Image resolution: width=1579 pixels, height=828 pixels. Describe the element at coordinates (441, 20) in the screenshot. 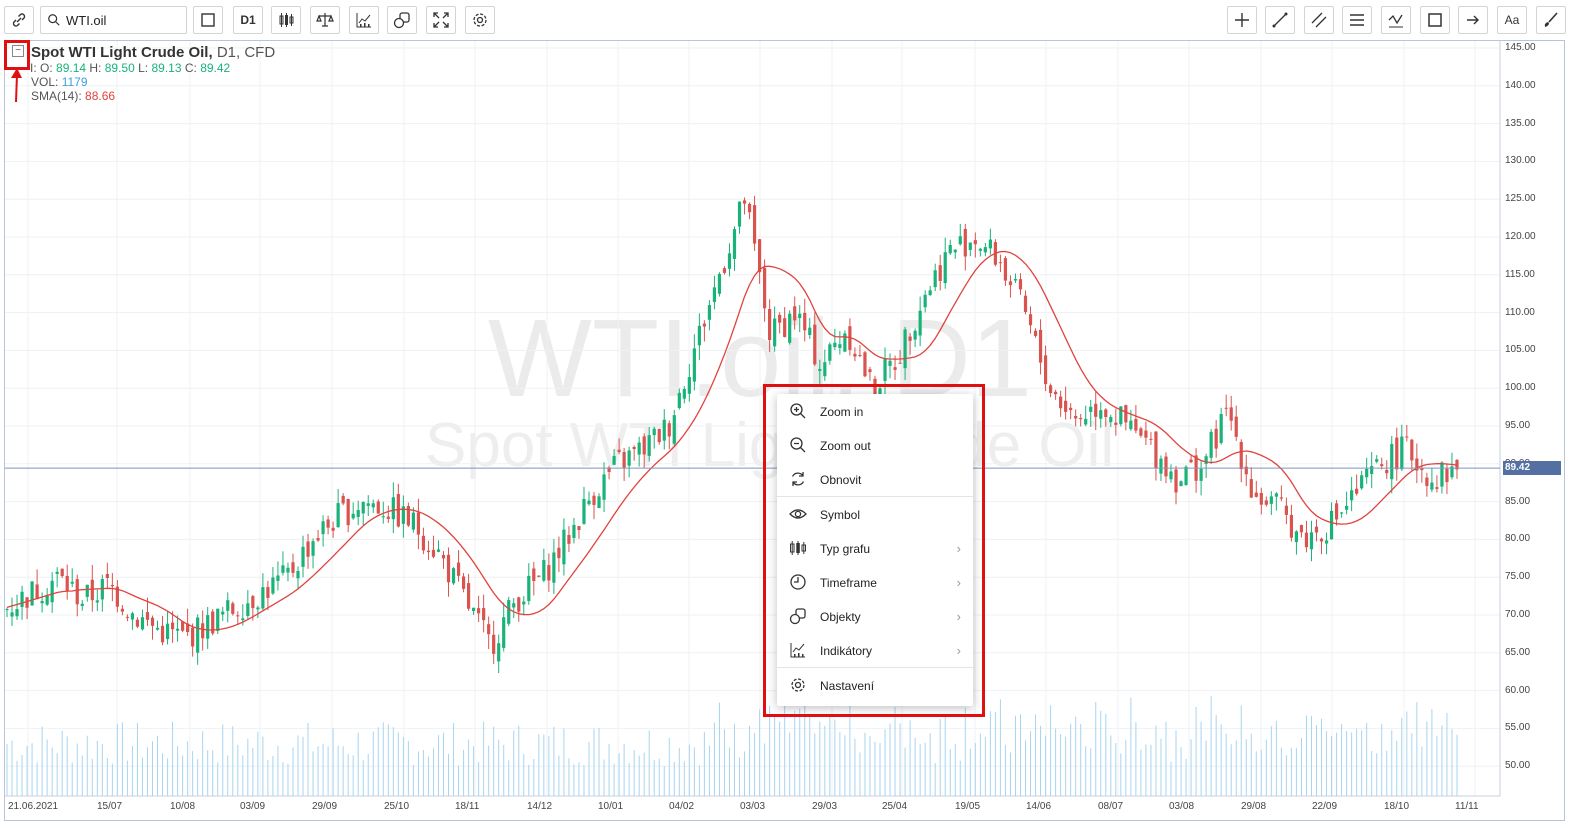

I see `fullscreen-button` at that location.